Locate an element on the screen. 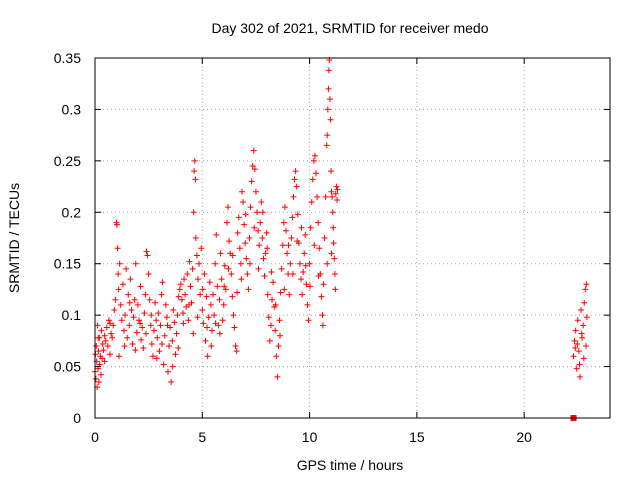 Image resolution: width=640 pixels, height=480 pixels. x-tick-label: 5 is located at coordinates (202, 437).